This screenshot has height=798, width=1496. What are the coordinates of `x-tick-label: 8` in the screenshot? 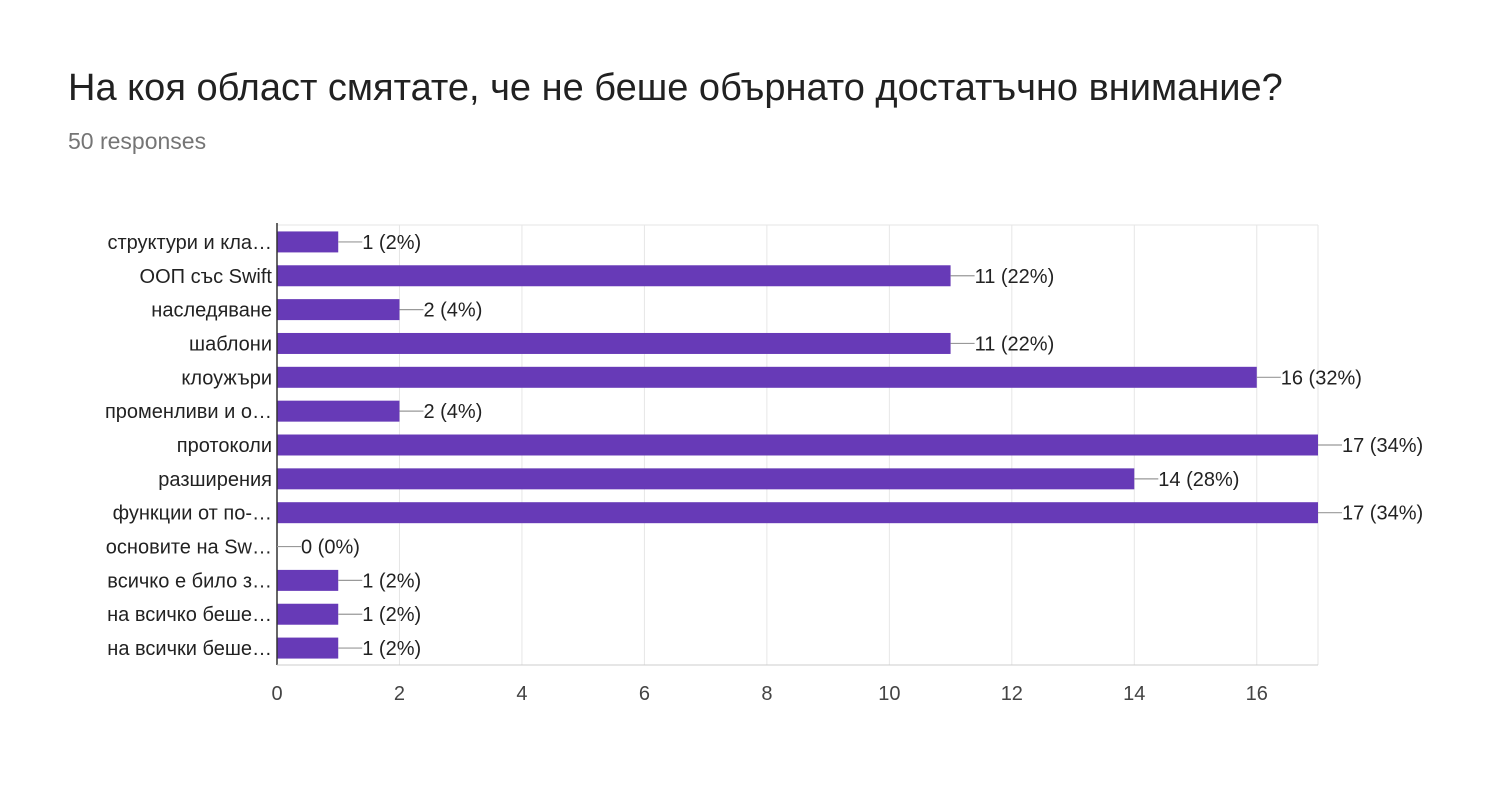 It's located at (766, 694).